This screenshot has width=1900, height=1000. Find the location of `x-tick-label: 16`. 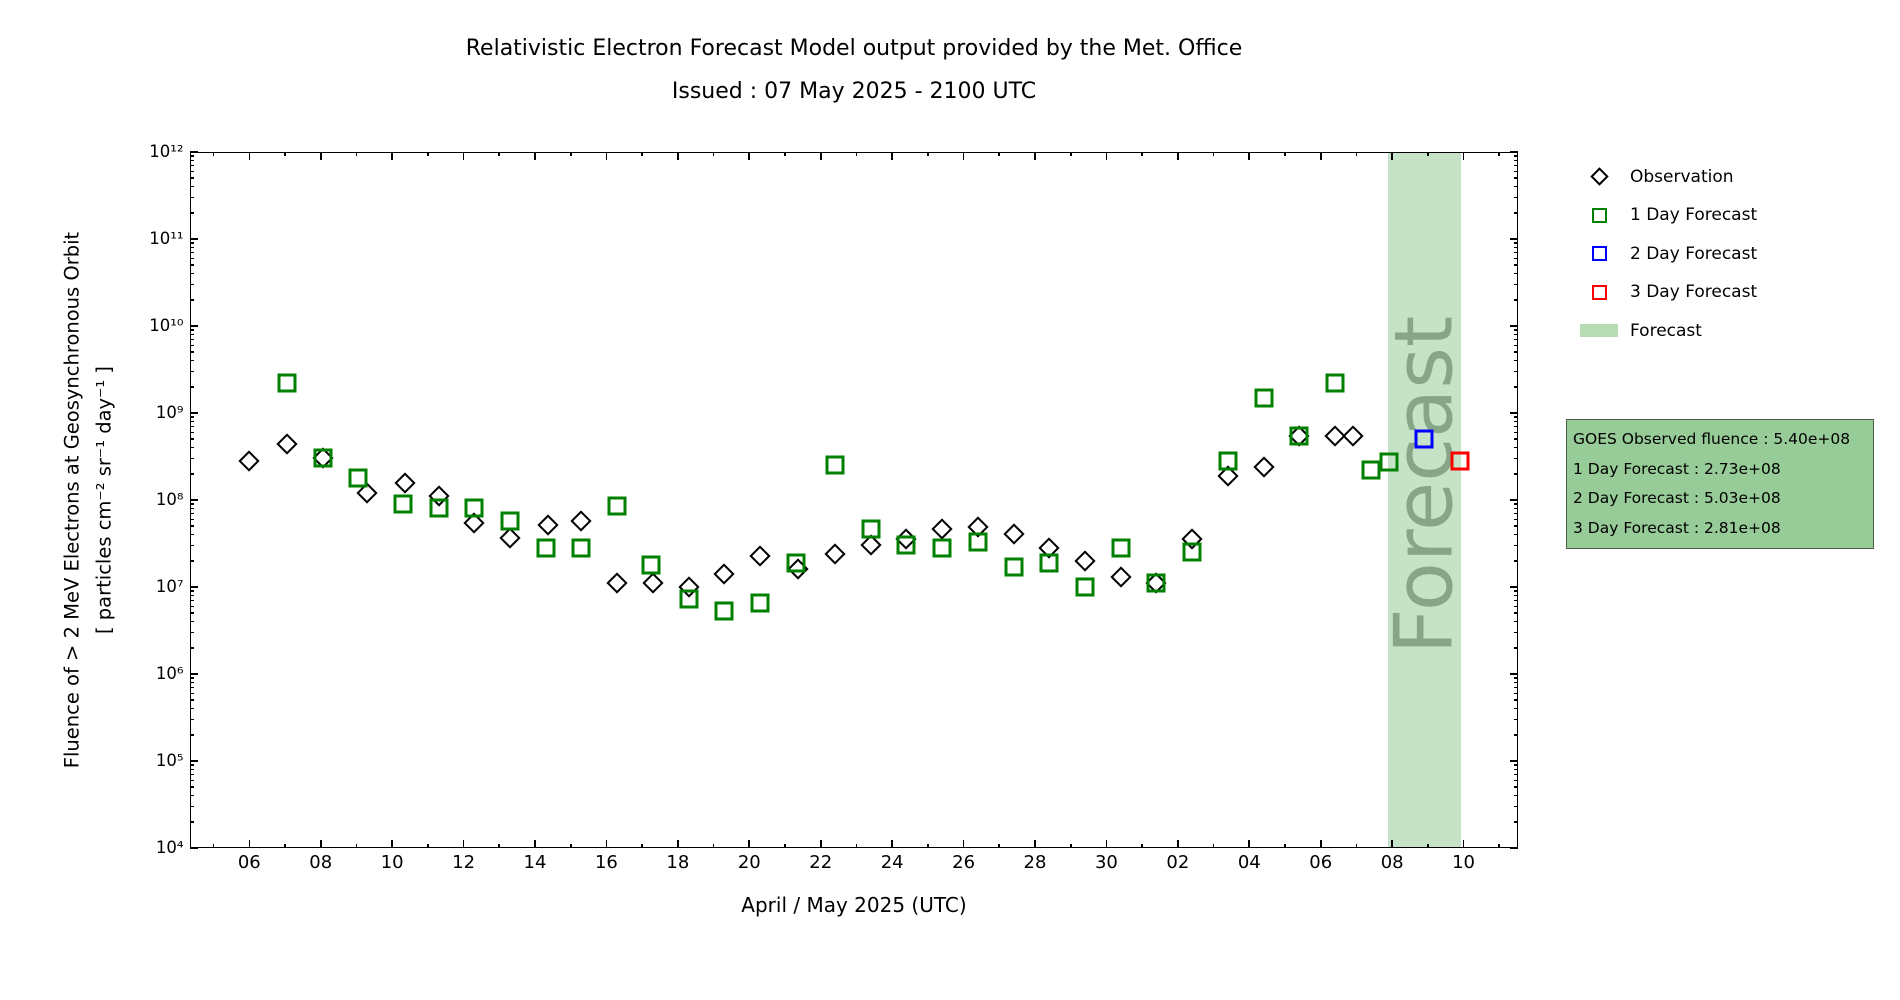

x-tick-label: 16 is located at coordinates (606, 862).